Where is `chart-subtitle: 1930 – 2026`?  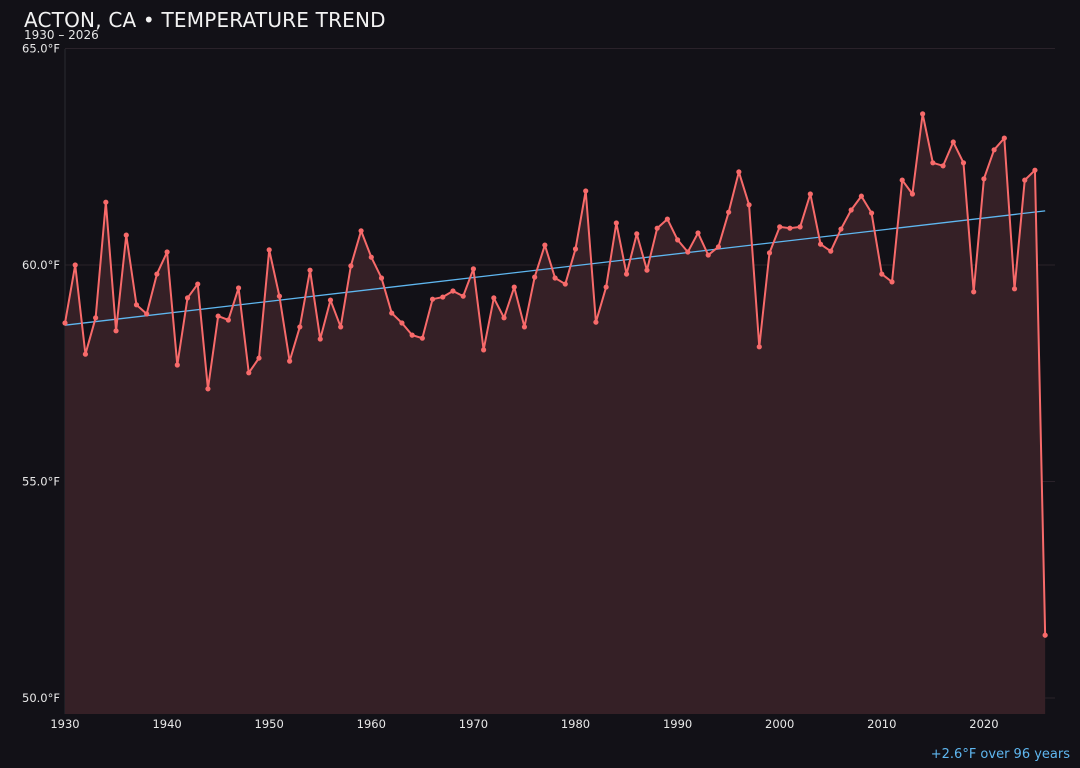 chart-subtitle: 1930 – 2026 is located at coordinates (61, 35).